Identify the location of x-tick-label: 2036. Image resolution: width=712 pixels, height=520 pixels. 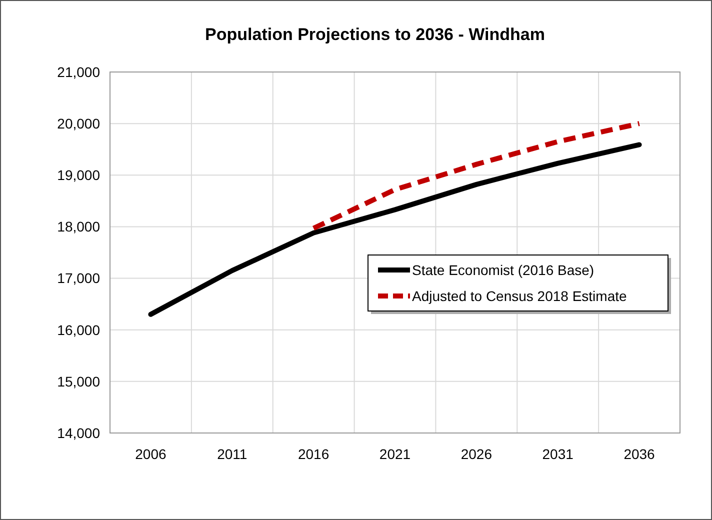
(640, 454).